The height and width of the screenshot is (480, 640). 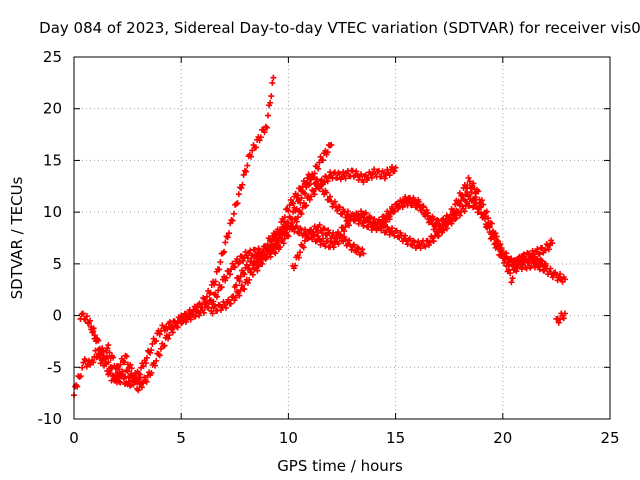 What do you see at coordinates (54, 367) in the screenshot?
I see `y-tick-label: -5` at bounding box center [54, 367].